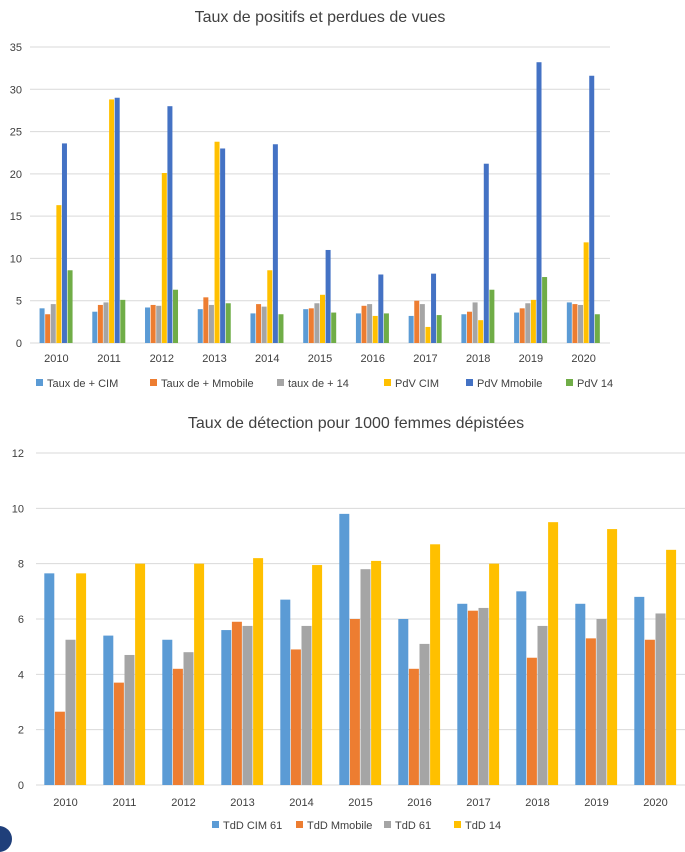  I want to click on x-tick-label: 2020, so click(655, 803).